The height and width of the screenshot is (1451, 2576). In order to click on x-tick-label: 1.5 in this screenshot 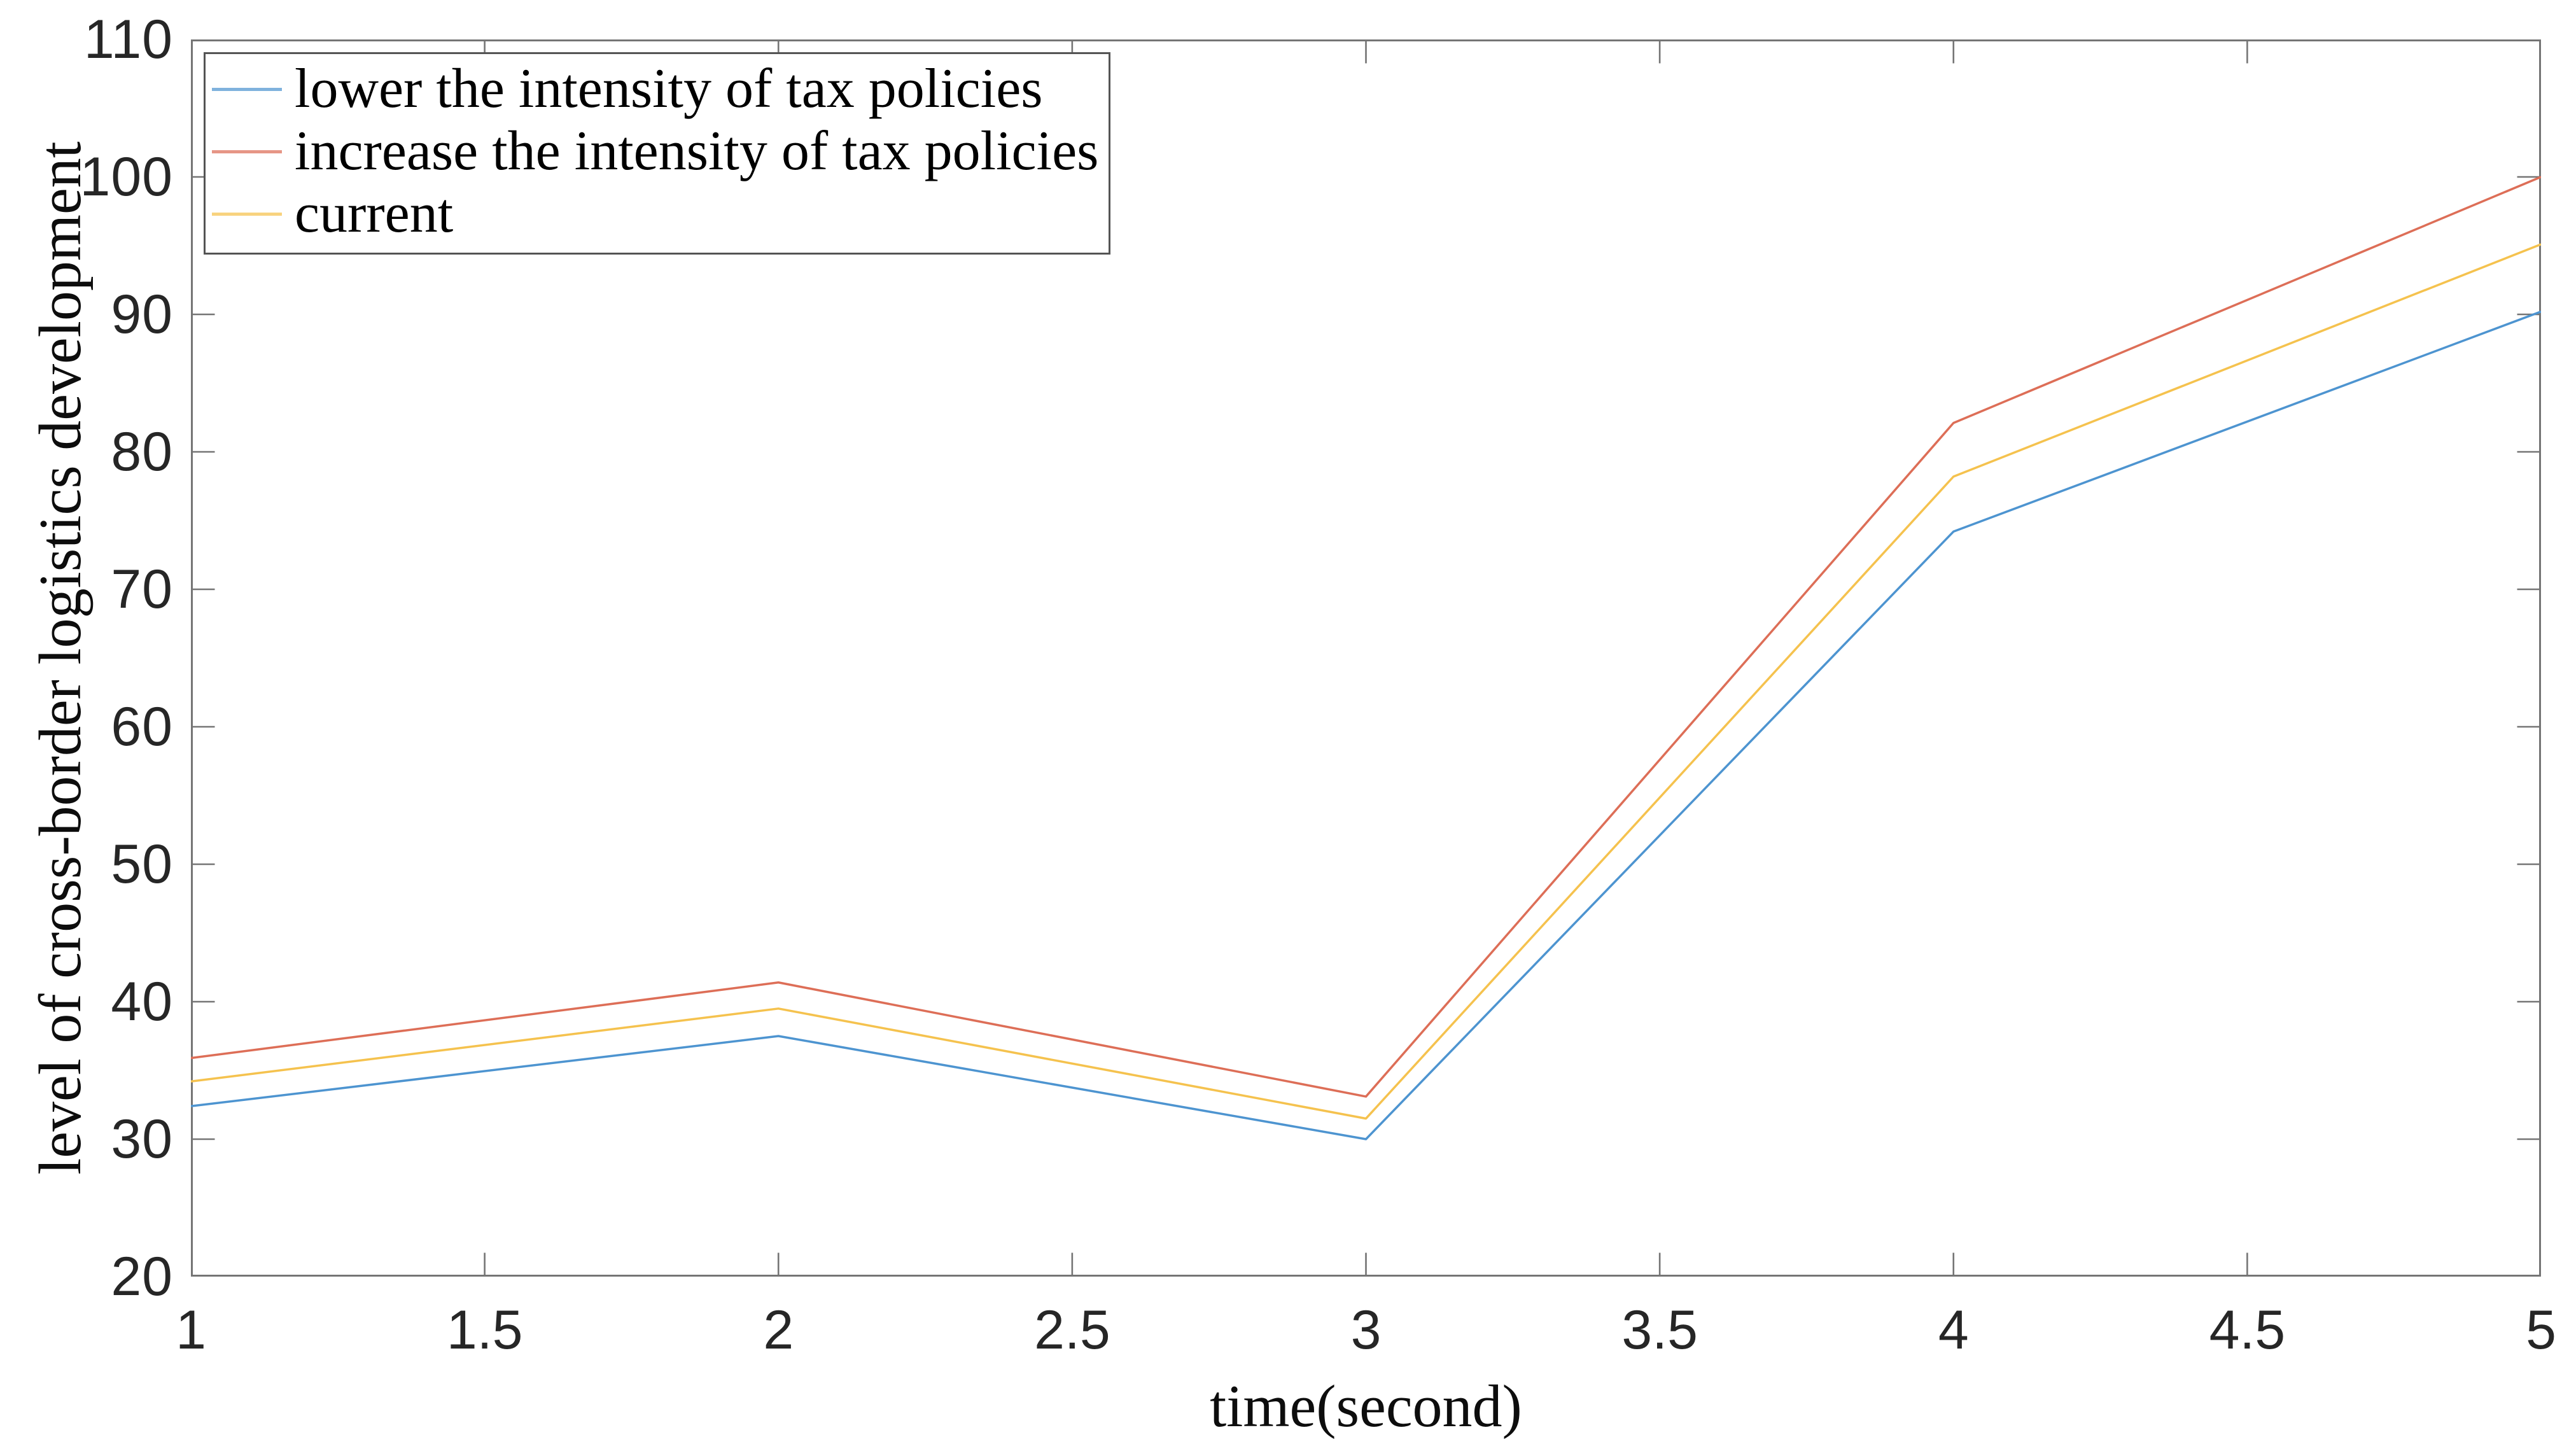, I will do `click(484, 1330)`.